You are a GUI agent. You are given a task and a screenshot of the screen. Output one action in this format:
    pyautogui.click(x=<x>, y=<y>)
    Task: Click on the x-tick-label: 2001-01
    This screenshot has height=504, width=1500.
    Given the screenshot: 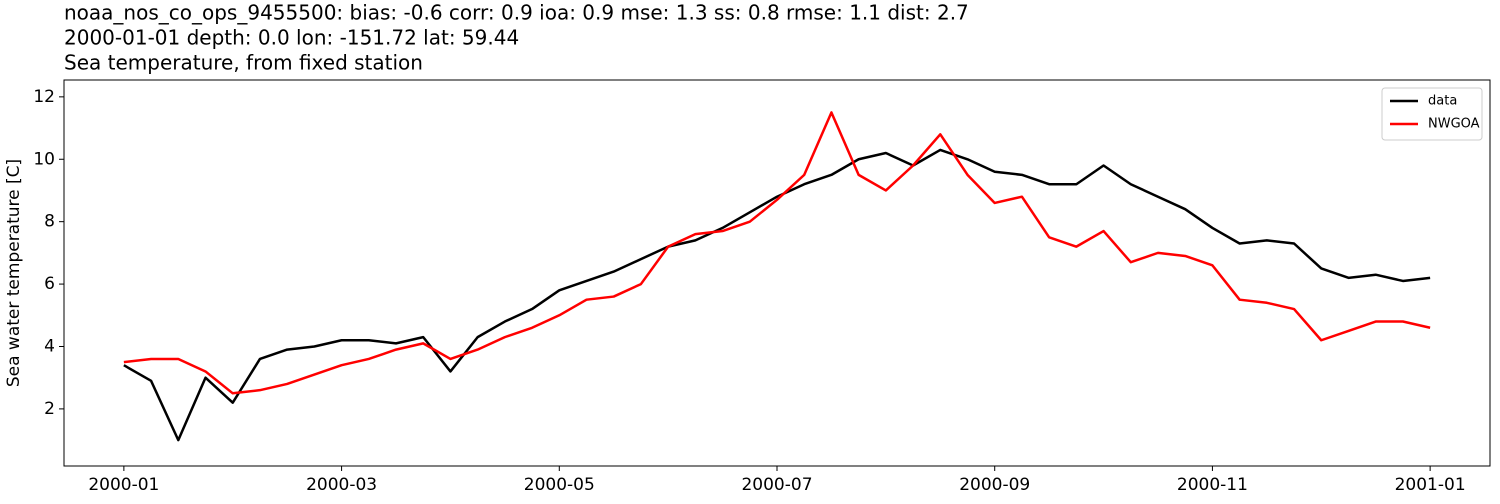 What is the action you would take?
    pyautogui.click(x=1430, y=485)
    